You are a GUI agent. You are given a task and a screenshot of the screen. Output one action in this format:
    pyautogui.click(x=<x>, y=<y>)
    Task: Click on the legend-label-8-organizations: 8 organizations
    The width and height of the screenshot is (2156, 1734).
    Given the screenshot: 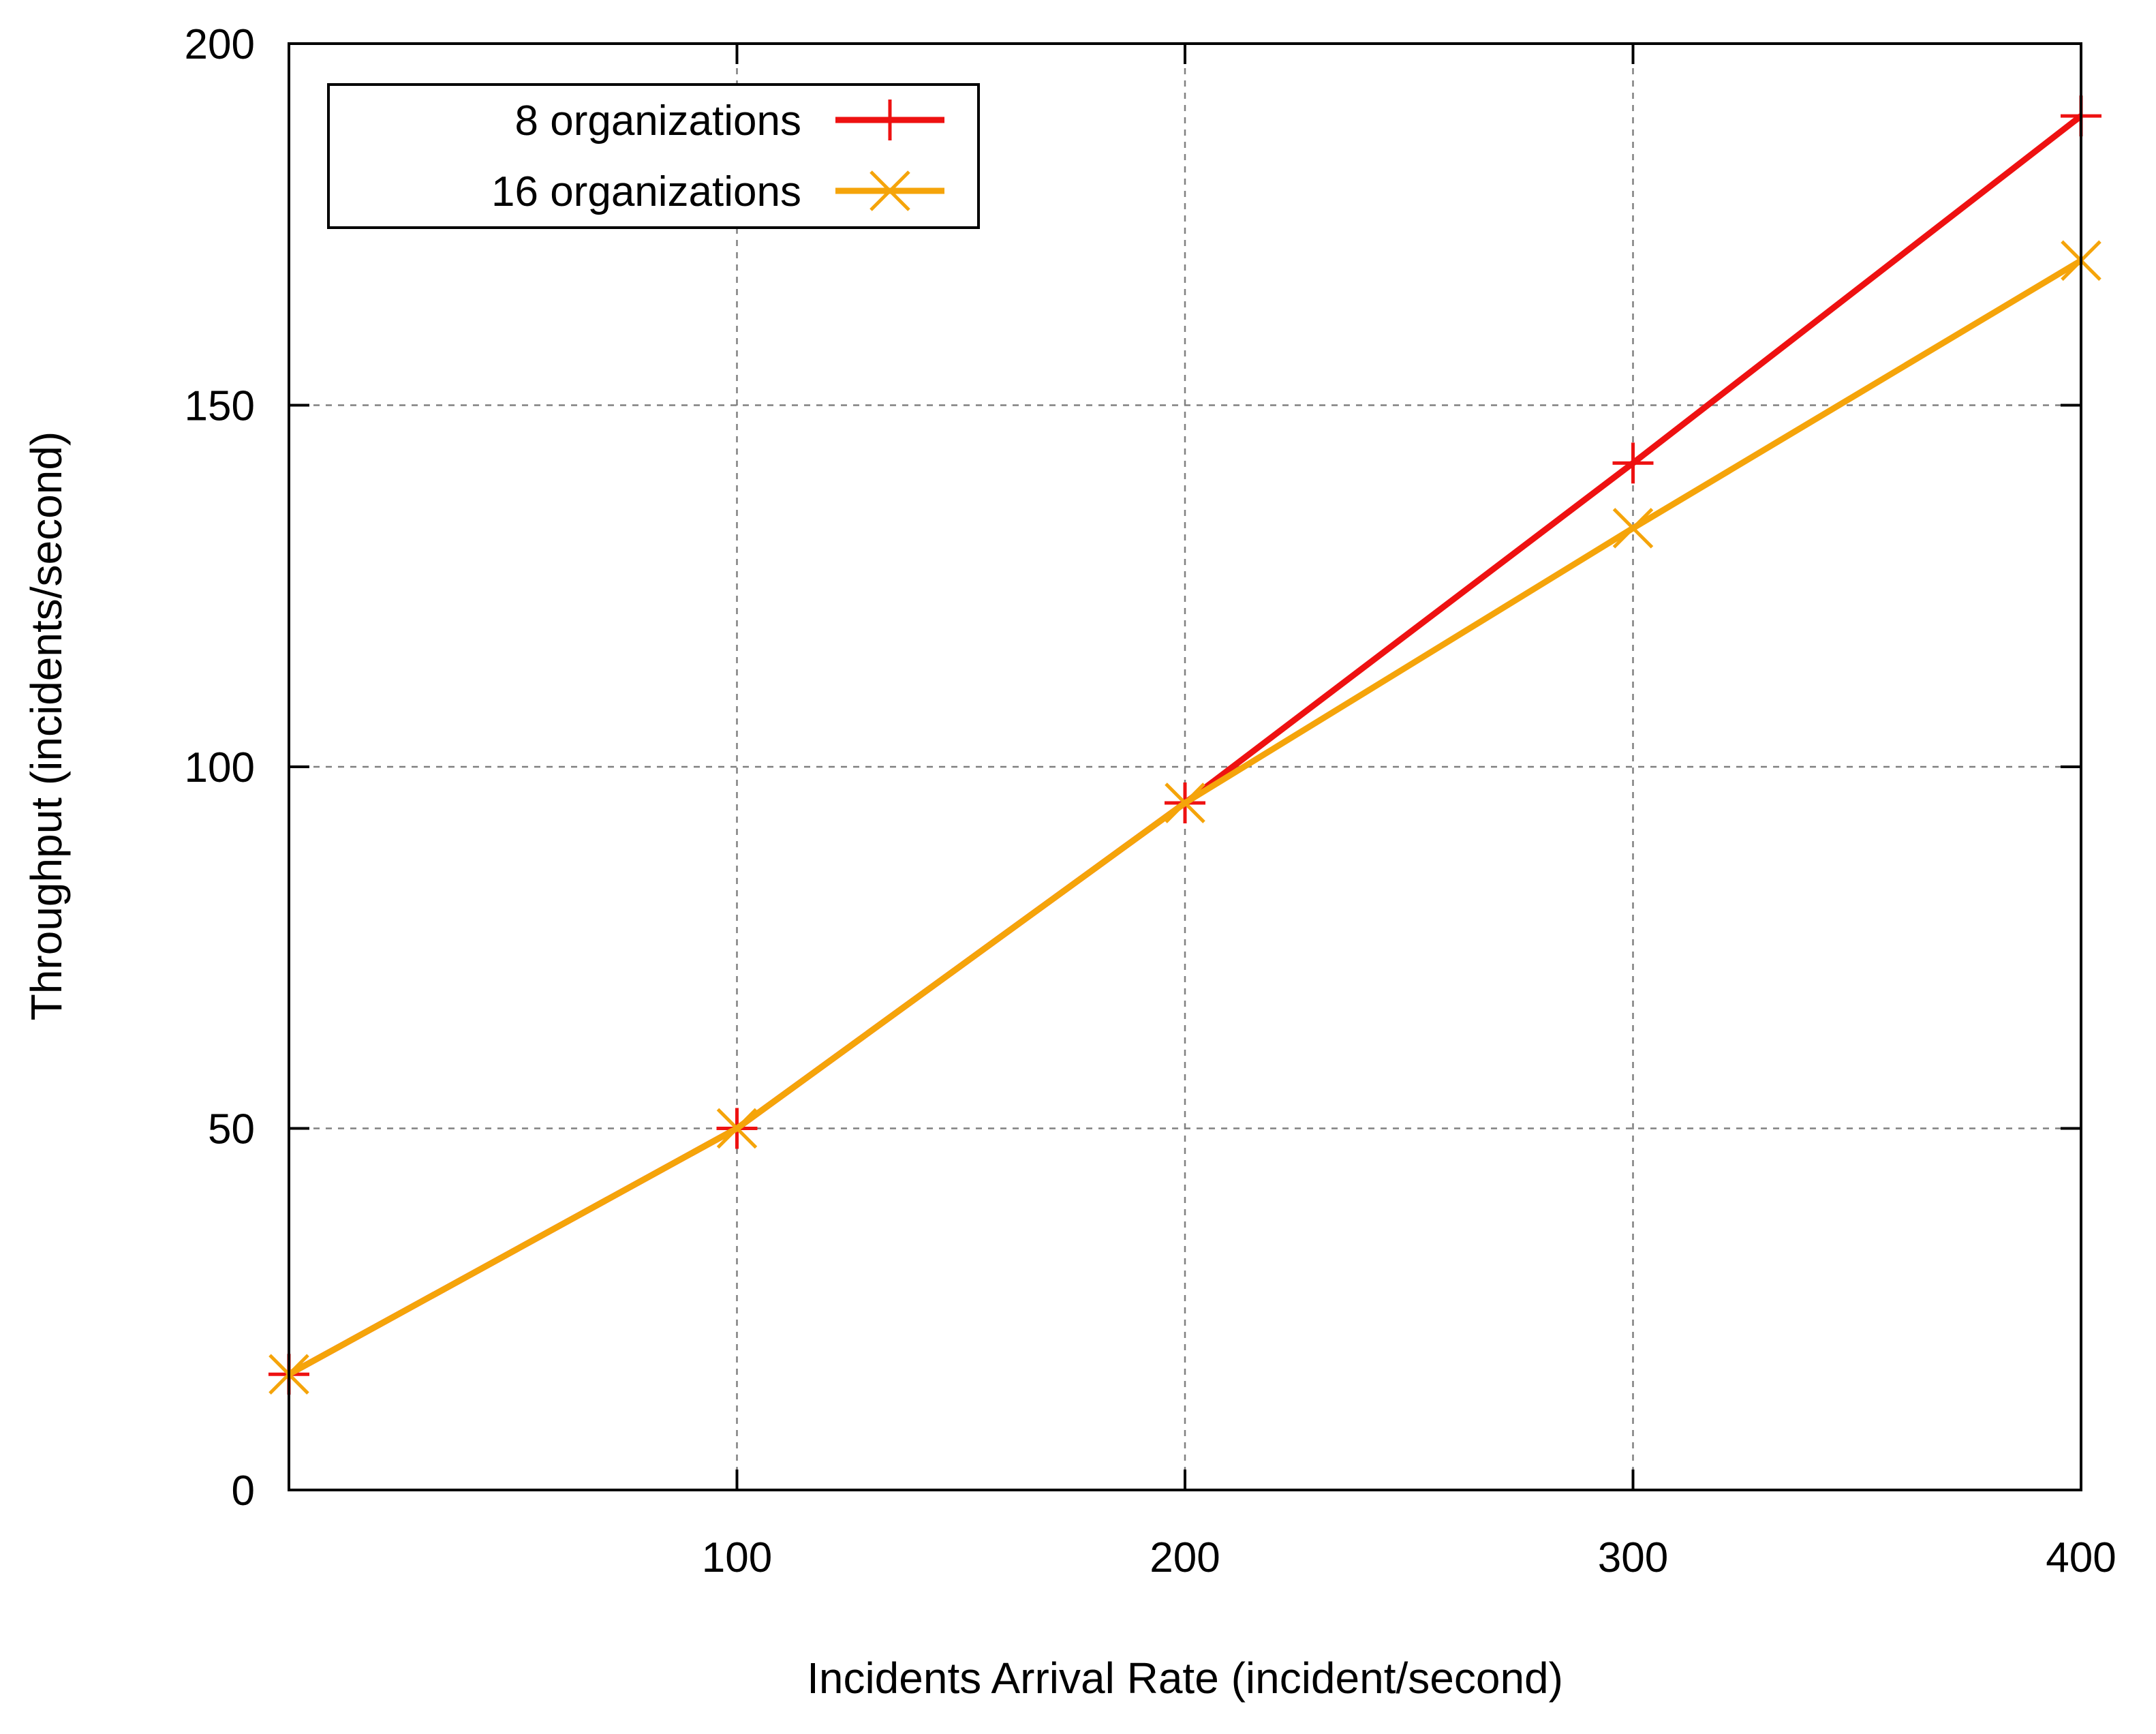 What is the action you would take?
    pyautogui.click(x=658, y=121)
    